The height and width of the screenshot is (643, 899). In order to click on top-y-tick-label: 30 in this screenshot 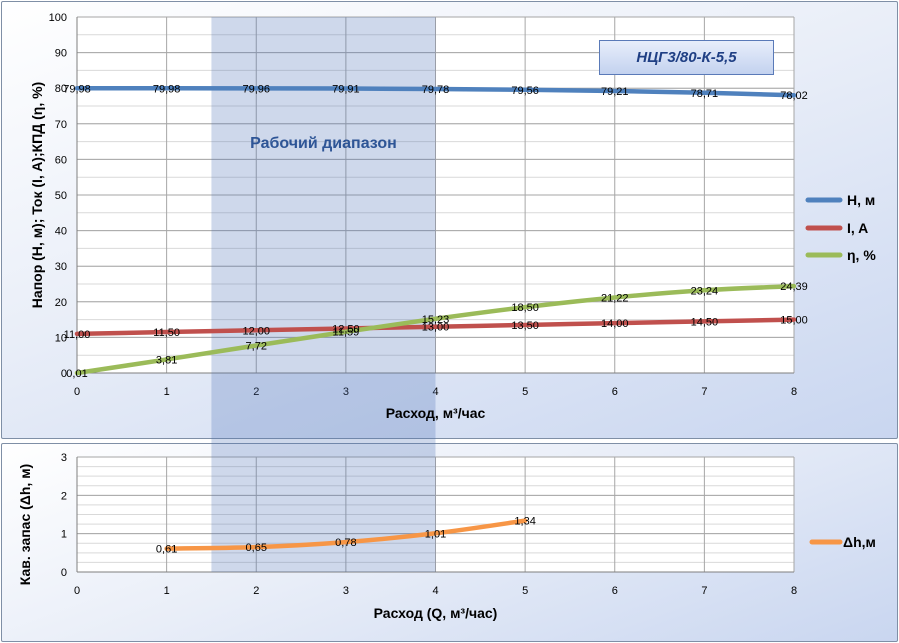, I will do `click(61, 267)`.